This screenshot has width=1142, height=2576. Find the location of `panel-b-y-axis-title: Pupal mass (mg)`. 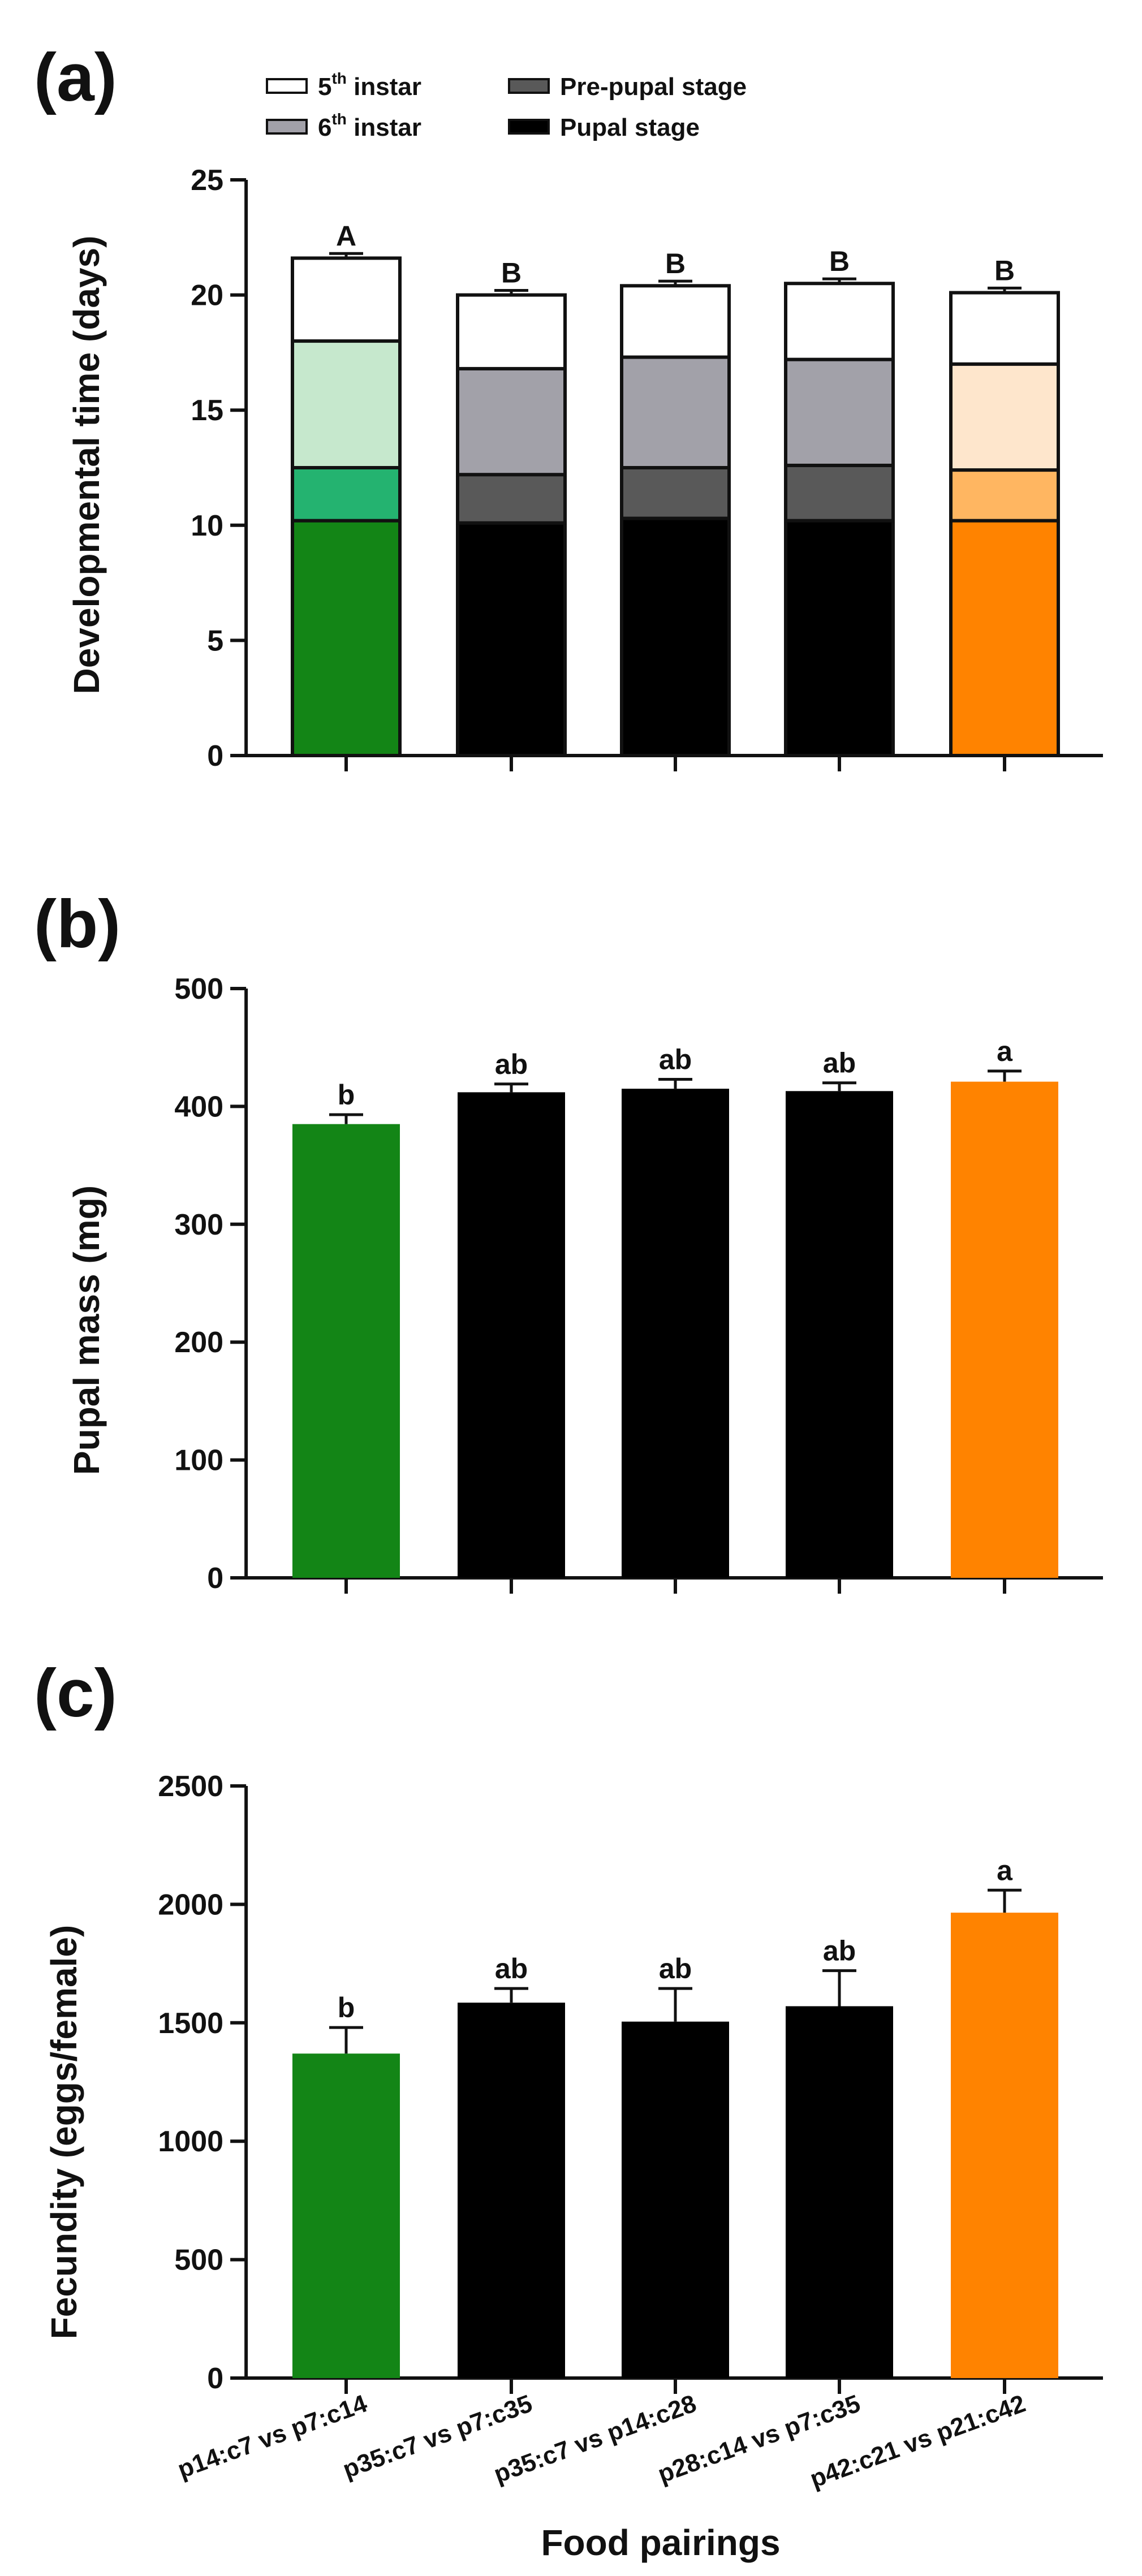

panel-b-y-axis-title: Pupal mass (mg) is located at coordinates (86, 1330).